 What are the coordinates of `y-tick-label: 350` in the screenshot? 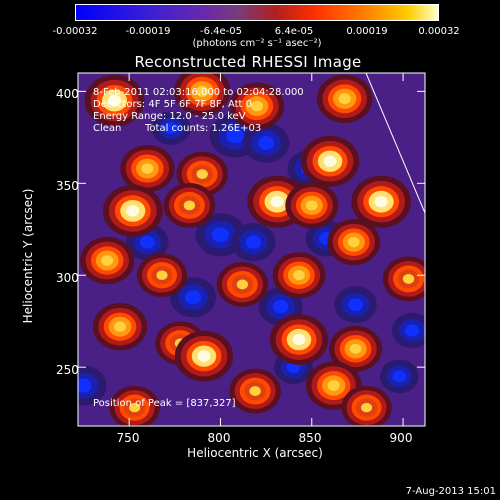 It's located at (67, 186).